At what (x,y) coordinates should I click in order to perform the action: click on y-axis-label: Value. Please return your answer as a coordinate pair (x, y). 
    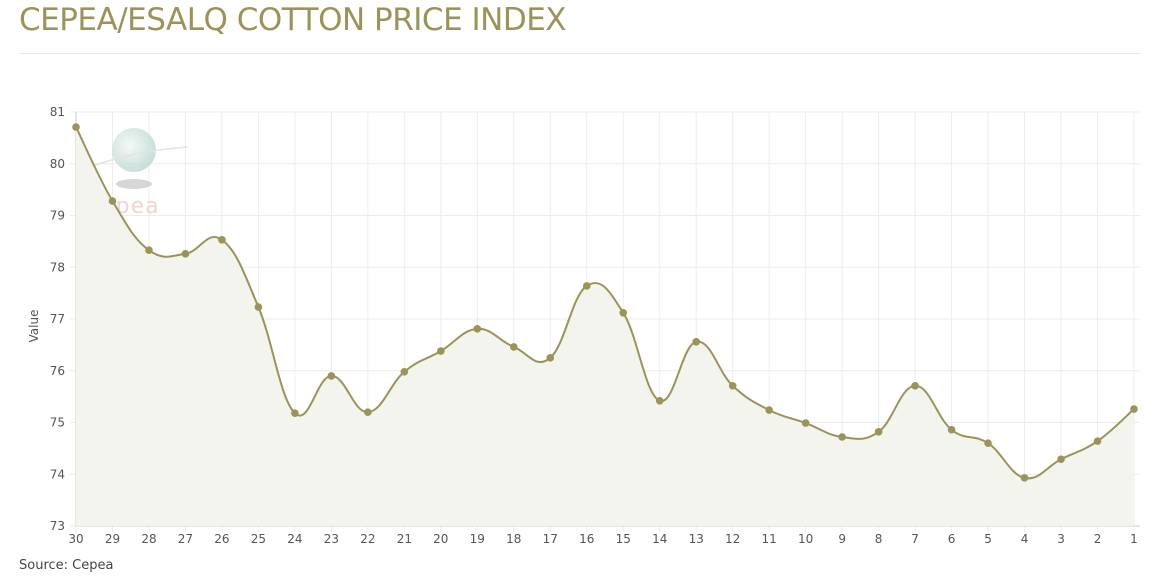
    Looking at the image, I should click on (34, 326).